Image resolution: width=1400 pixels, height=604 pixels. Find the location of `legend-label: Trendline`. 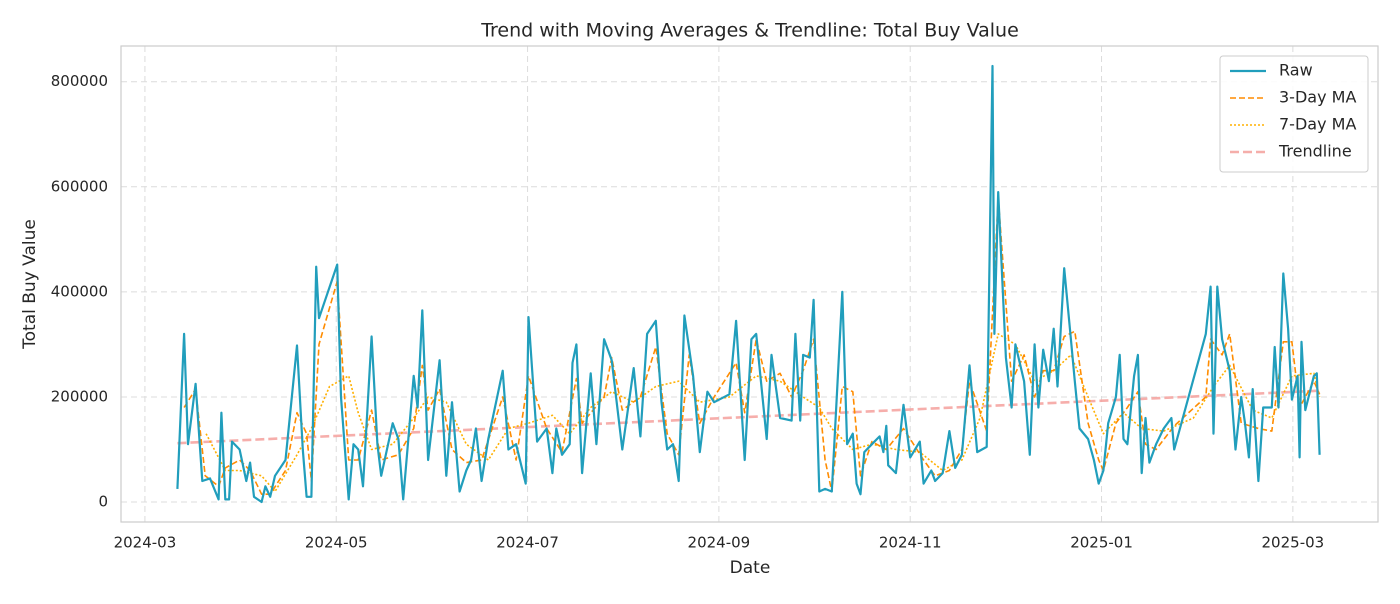

legend-label: Trendline is located at coordinates (1315, 151).